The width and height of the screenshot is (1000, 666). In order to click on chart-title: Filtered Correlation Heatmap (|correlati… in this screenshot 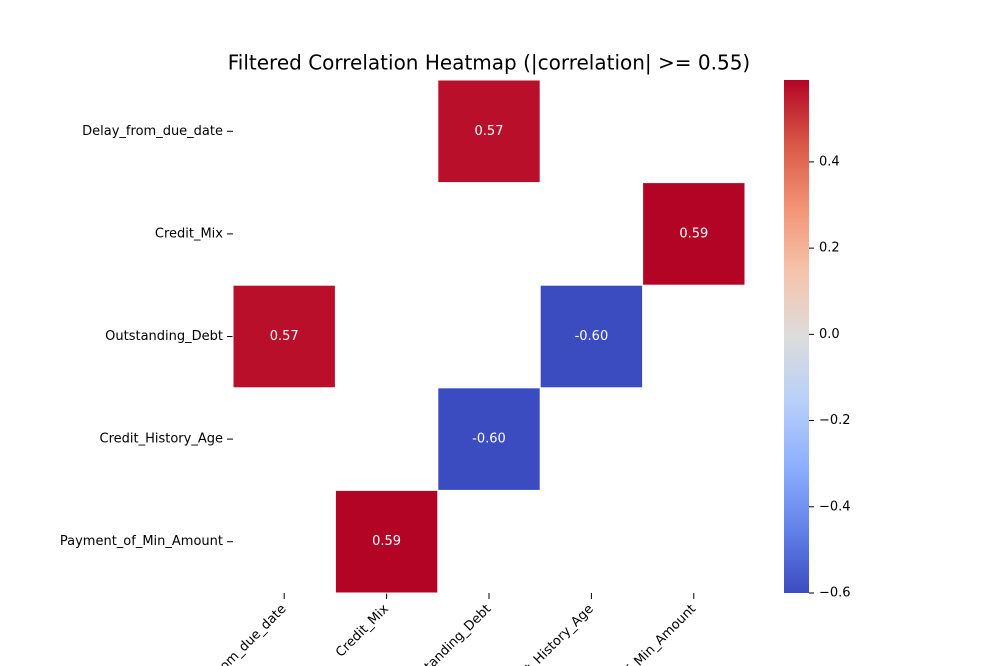, I will do `click(489, 63)`.